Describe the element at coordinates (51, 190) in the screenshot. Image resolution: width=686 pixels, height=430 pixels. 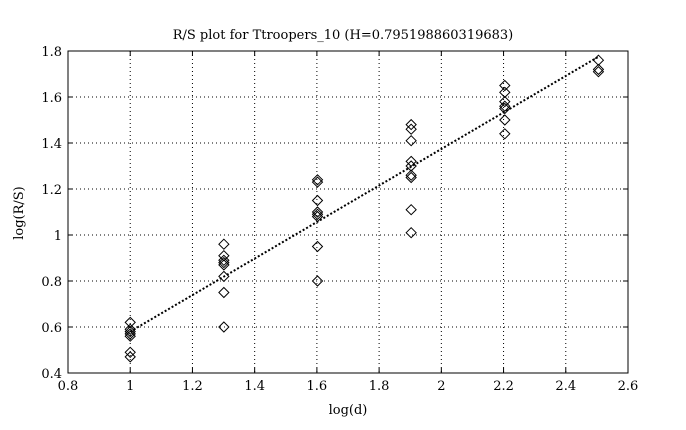
I see `y-tick-label: 1.2` at that location.